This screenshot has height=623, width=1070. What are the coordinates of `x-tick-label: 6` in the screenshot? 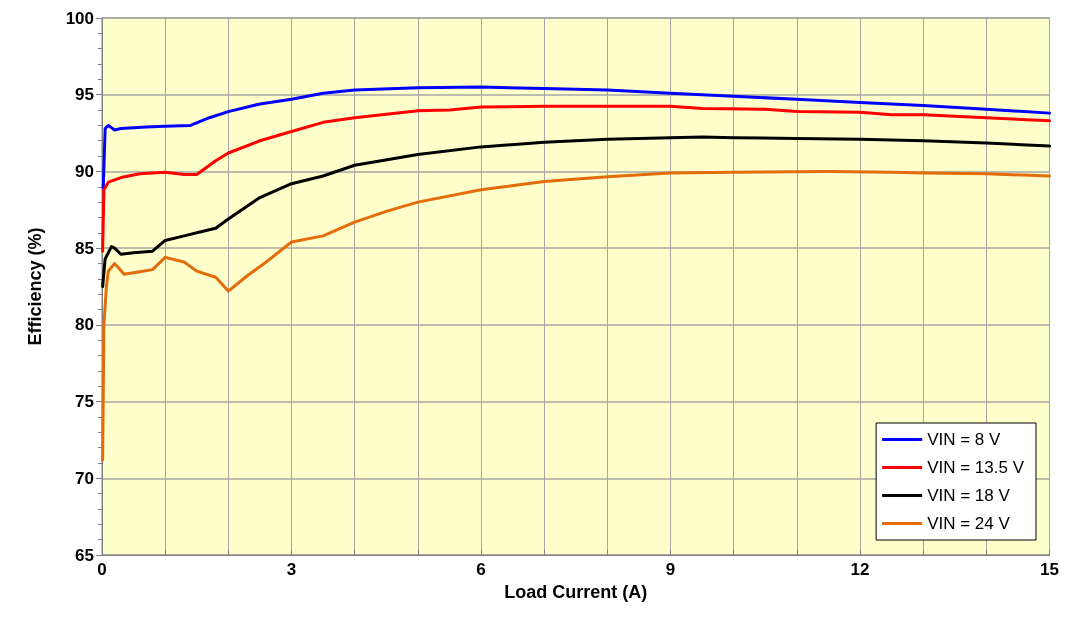 It's located at (481, 569).